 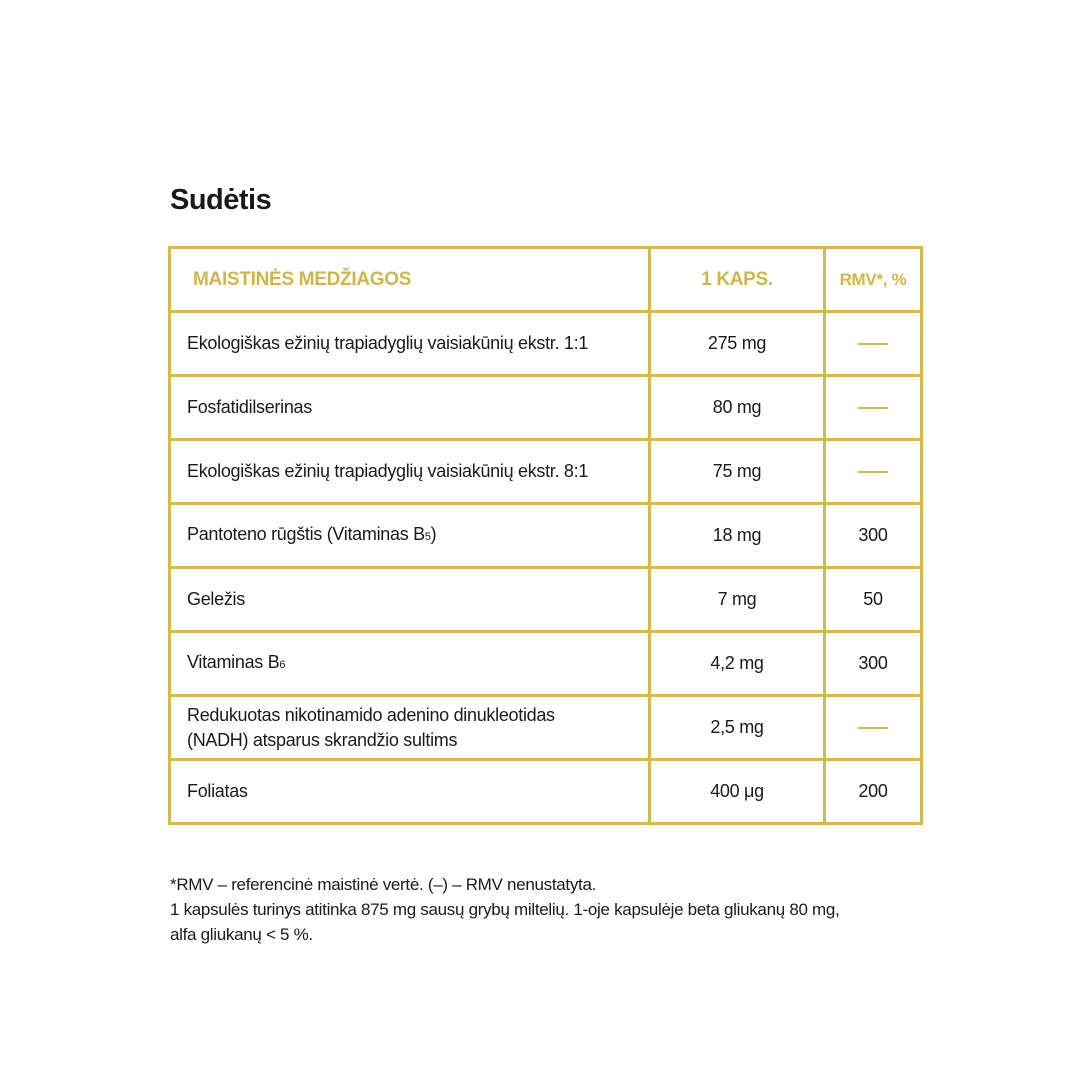 I want to click on nutrient-name: Vitaminas B6, so click(x=409, y=663).